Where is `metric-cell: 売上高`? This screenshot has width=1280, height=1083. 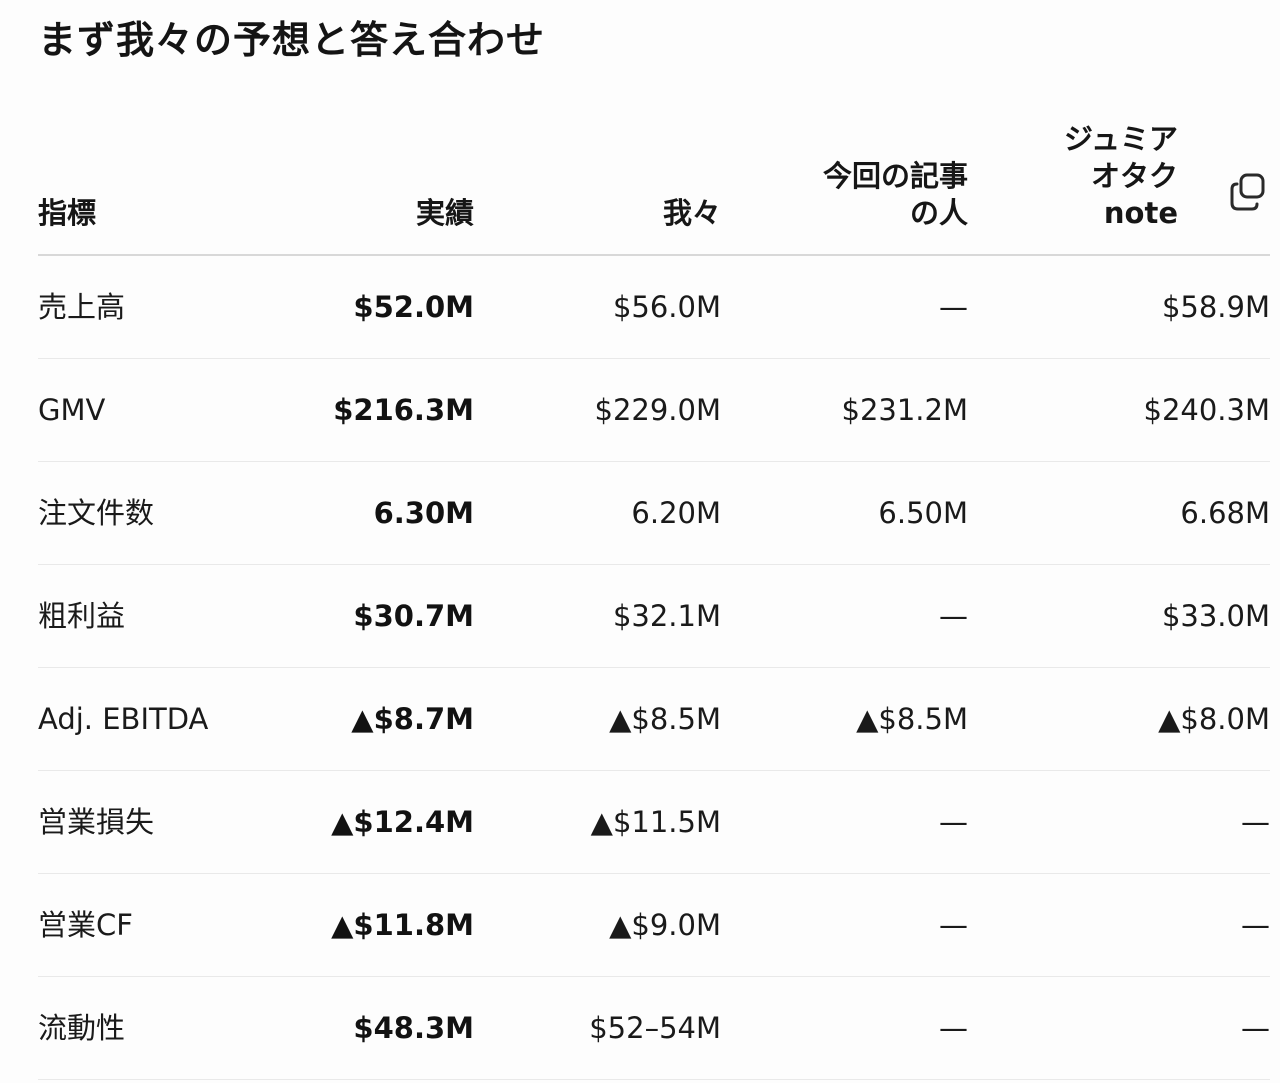
metric-cell: 売上高 is located at coordinates (133, 307).